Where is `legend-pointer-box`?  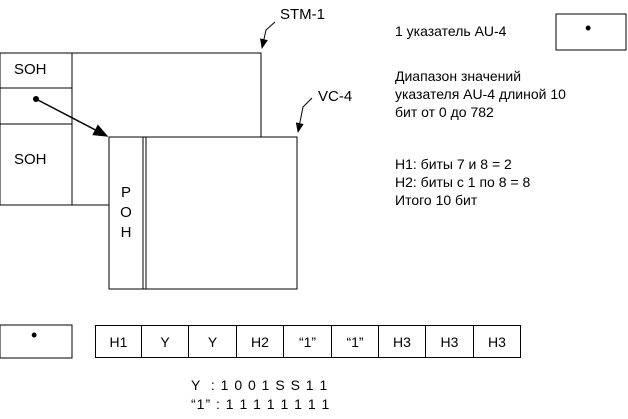
legend-pointer-box is located at coordinates (591, 32).